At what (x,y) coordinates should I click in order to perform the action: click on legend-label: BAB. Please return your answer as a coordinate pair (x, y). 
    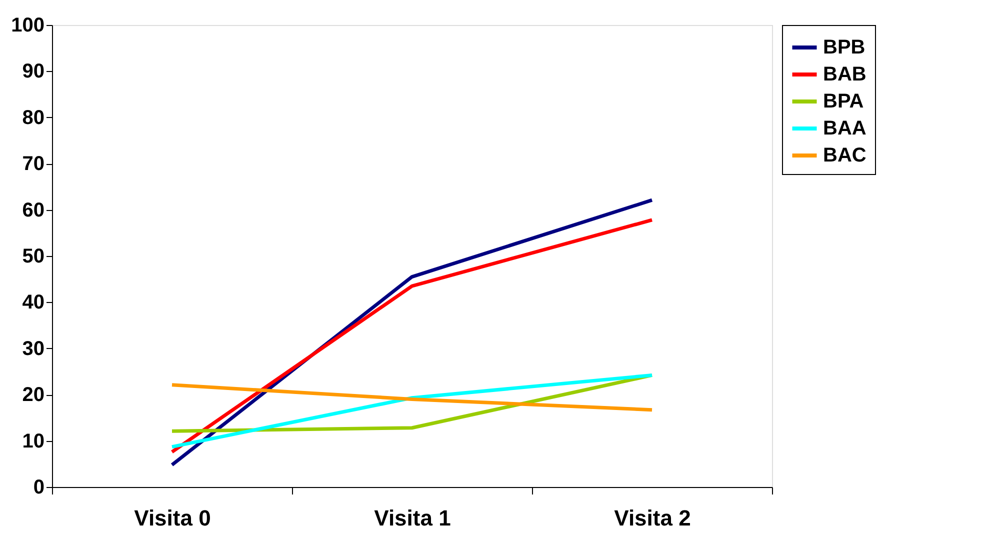
    Looking at the image, I should click on (844, 75).